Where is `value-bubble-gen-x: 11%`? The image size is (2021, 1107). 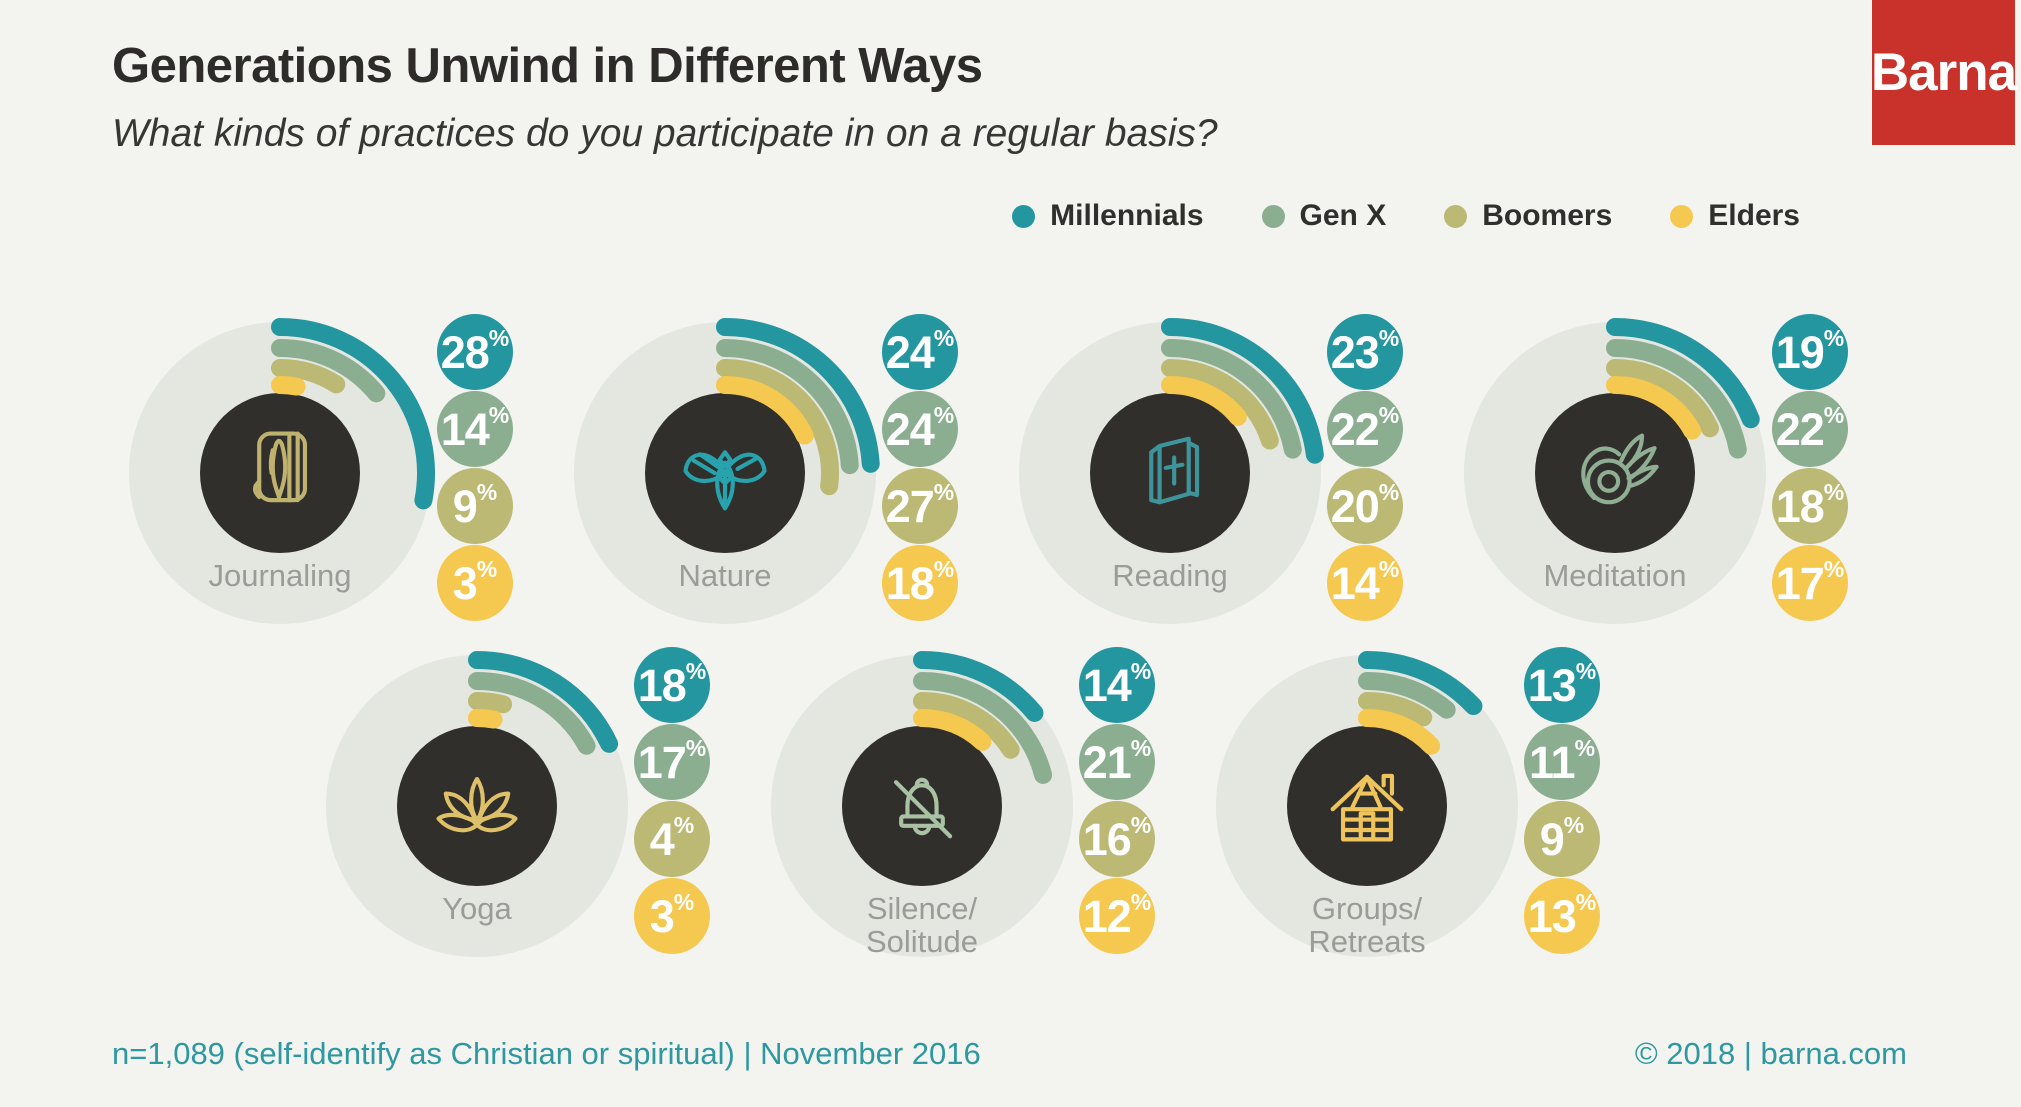
value-bubble-gen-x: 11% is located at coordinates (1562, 762).